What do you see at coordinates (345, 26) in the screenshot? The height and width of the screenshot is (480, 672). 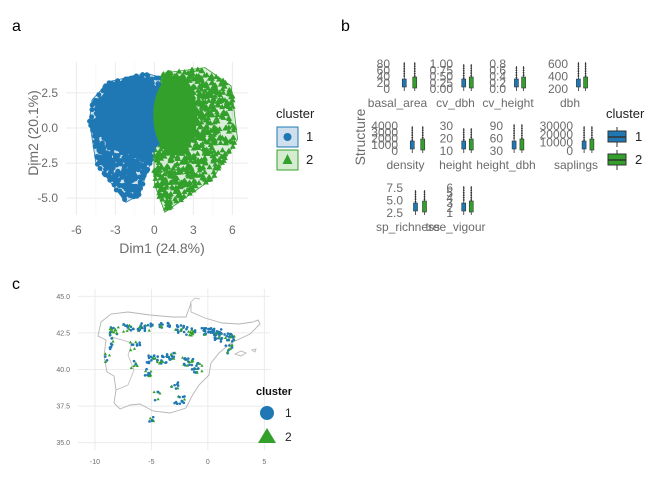 I see `panel-b-label: b` at bounding box center [345, 26].